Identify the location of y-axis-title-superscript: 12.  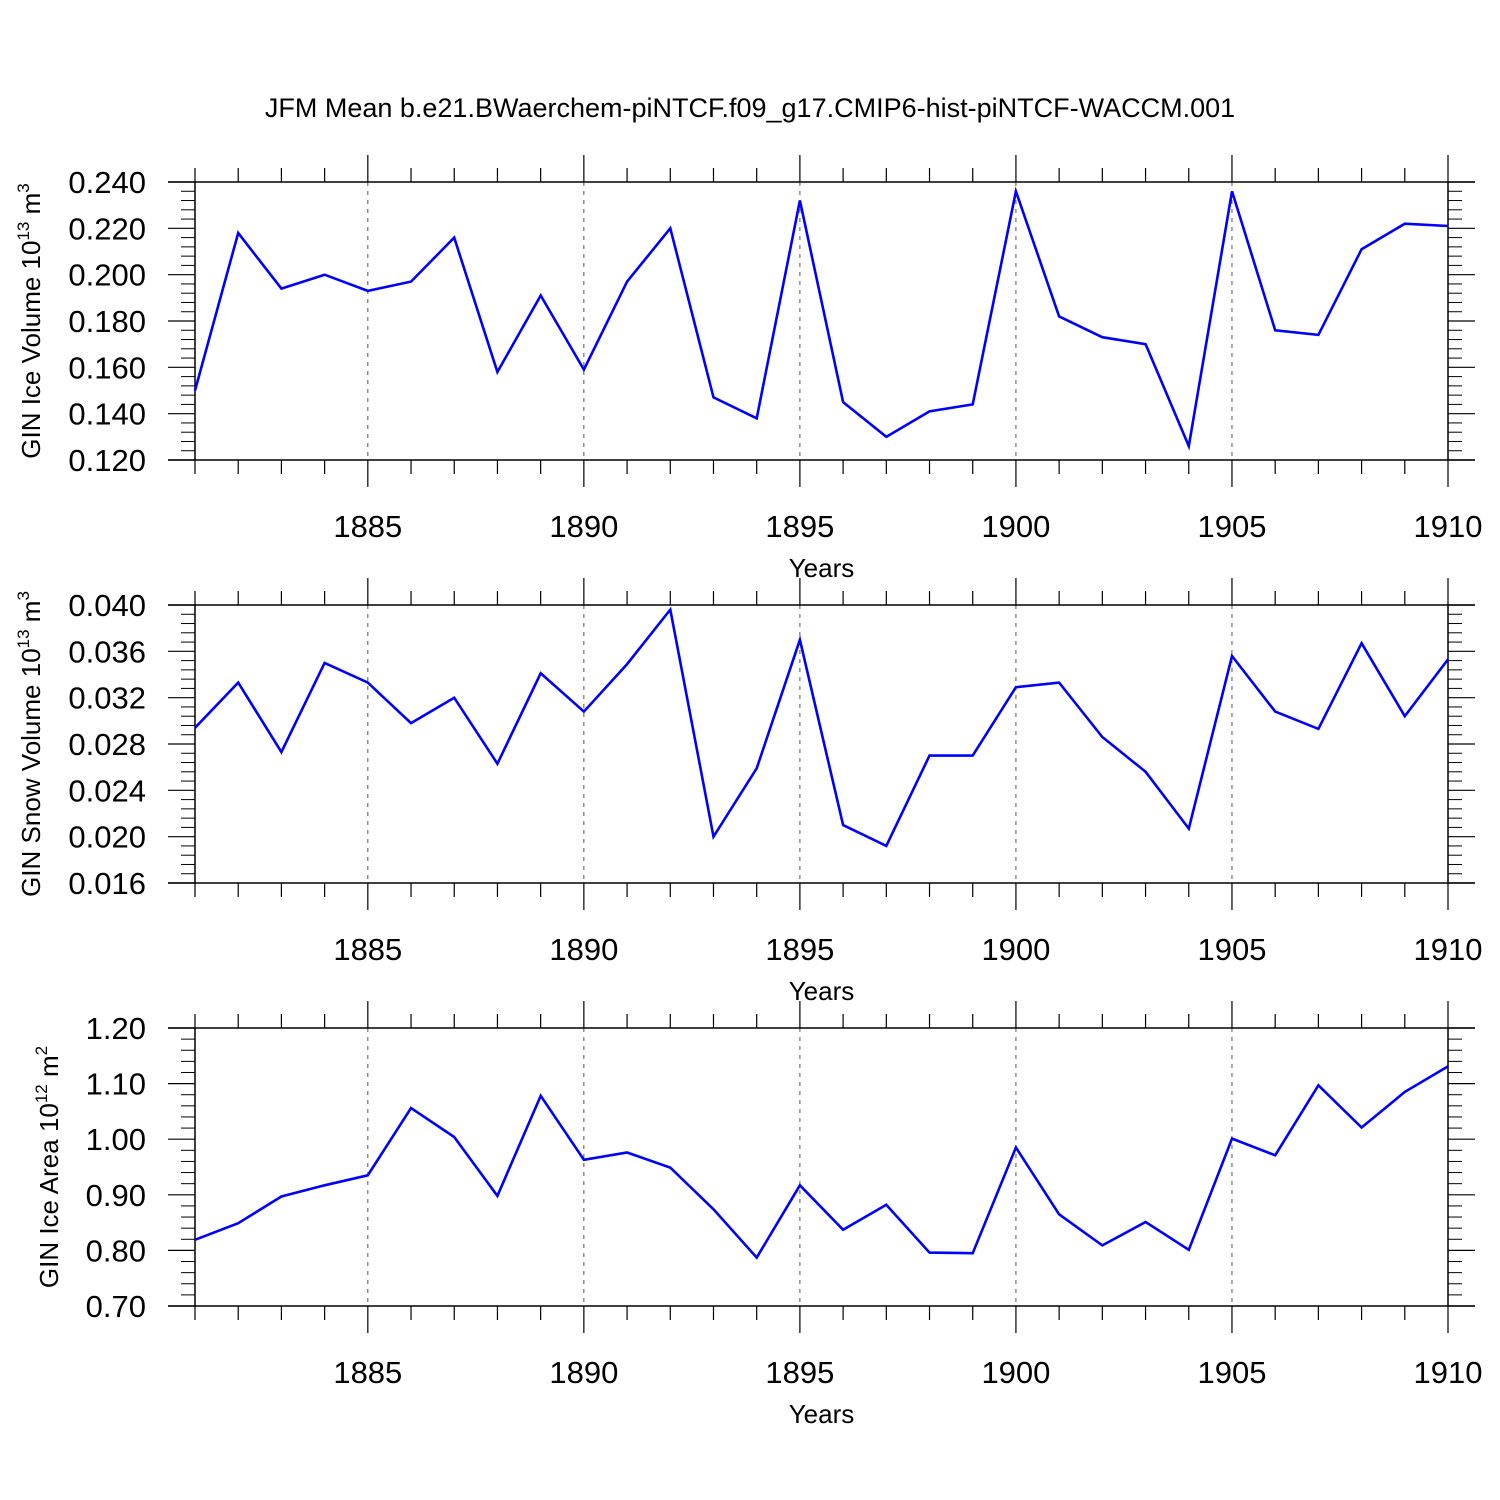
(41, 1093).